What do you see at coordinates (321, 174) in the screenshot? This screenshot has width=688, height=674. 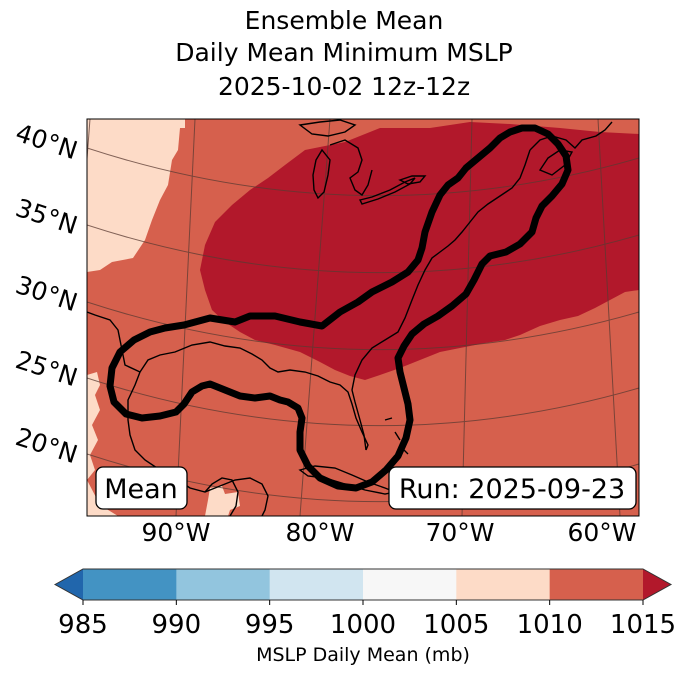 I see `coastline-lake-michigan` at bounding box center [321, 174].